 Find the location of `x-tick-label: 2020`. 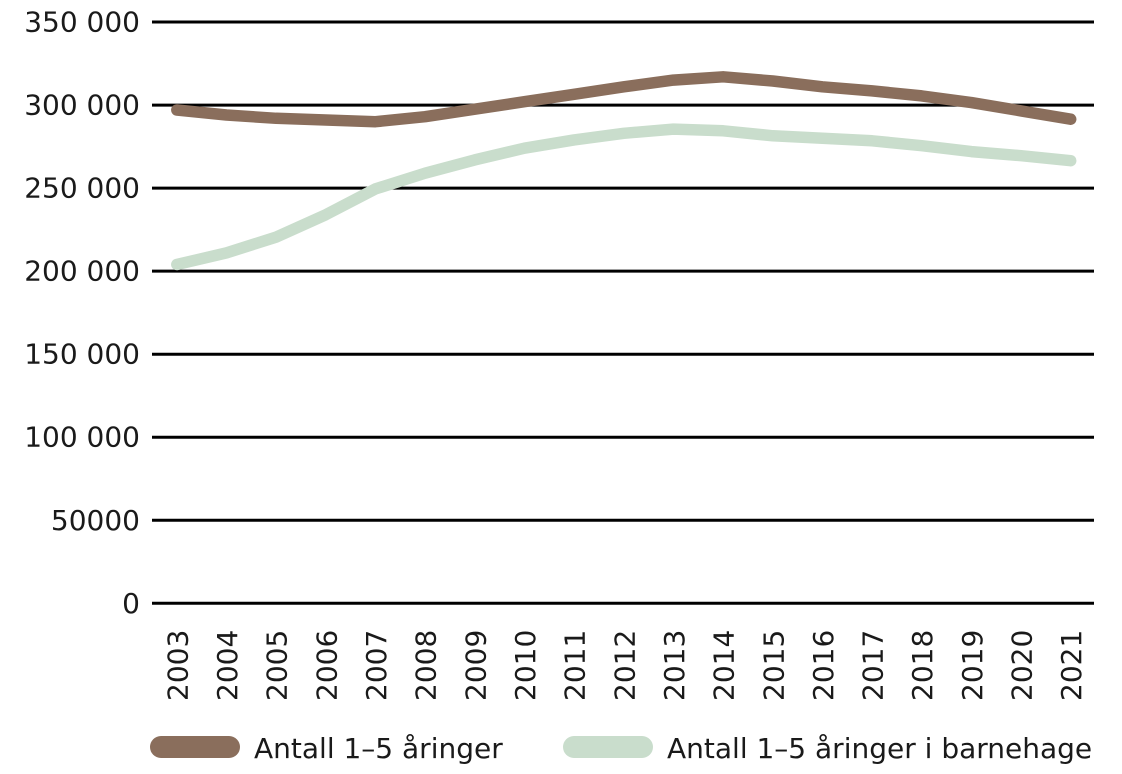

x-tick-label: 2020 is located at coordinates (1022, 665).